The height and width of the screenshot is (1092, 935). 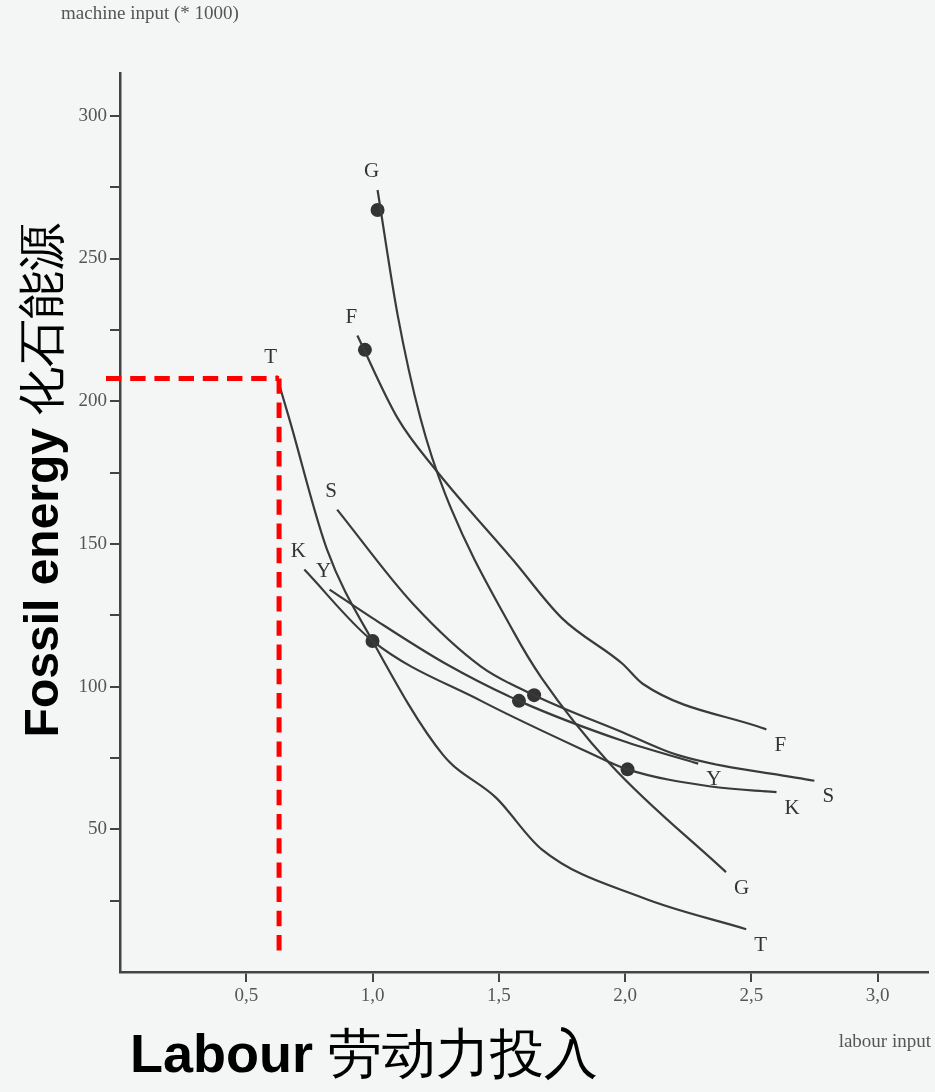 I want to click on x-tick-label: 1,0, so click(x=372, y=995).